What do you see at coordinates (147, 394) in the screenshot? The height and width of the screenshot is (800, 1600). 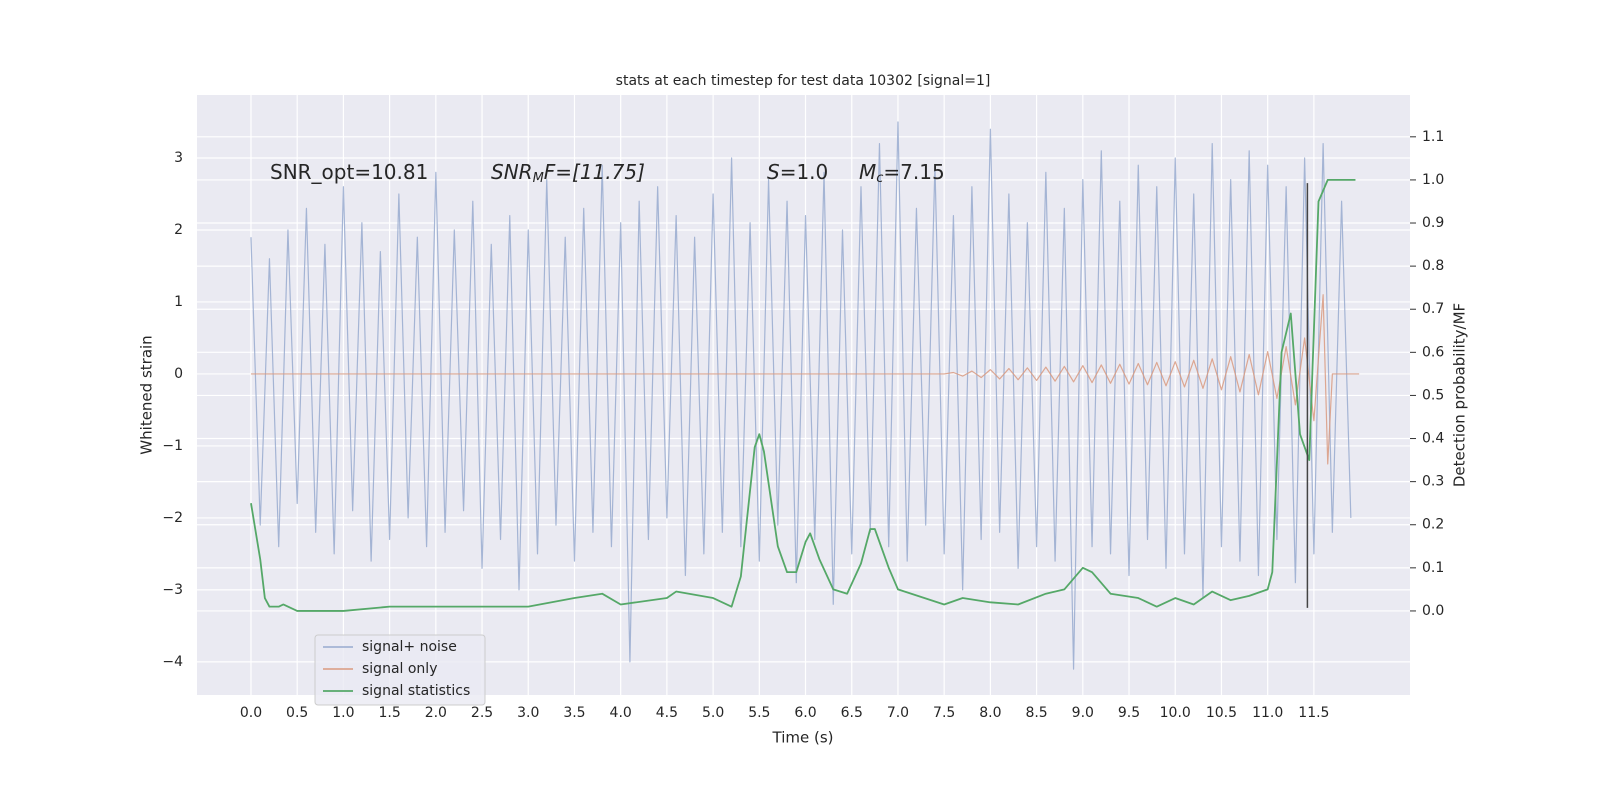 I see `y-axis-label: Whitened strain` at bounding box center [147, 394].